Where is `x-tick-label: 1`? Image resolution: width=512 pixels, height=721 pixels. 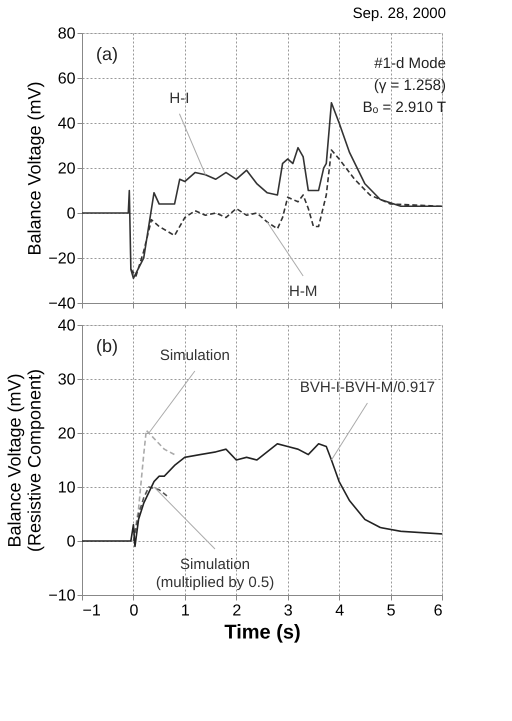 x-tick-label: 1 is located at coordinates (185, 611).